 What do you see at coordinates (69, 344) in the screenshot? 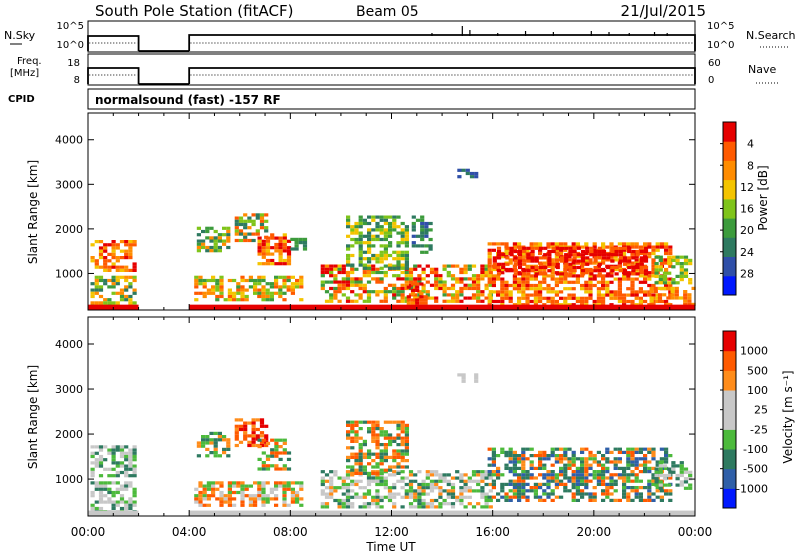
I see `y-tick-label: 4000` at bounding box center [69, 344].